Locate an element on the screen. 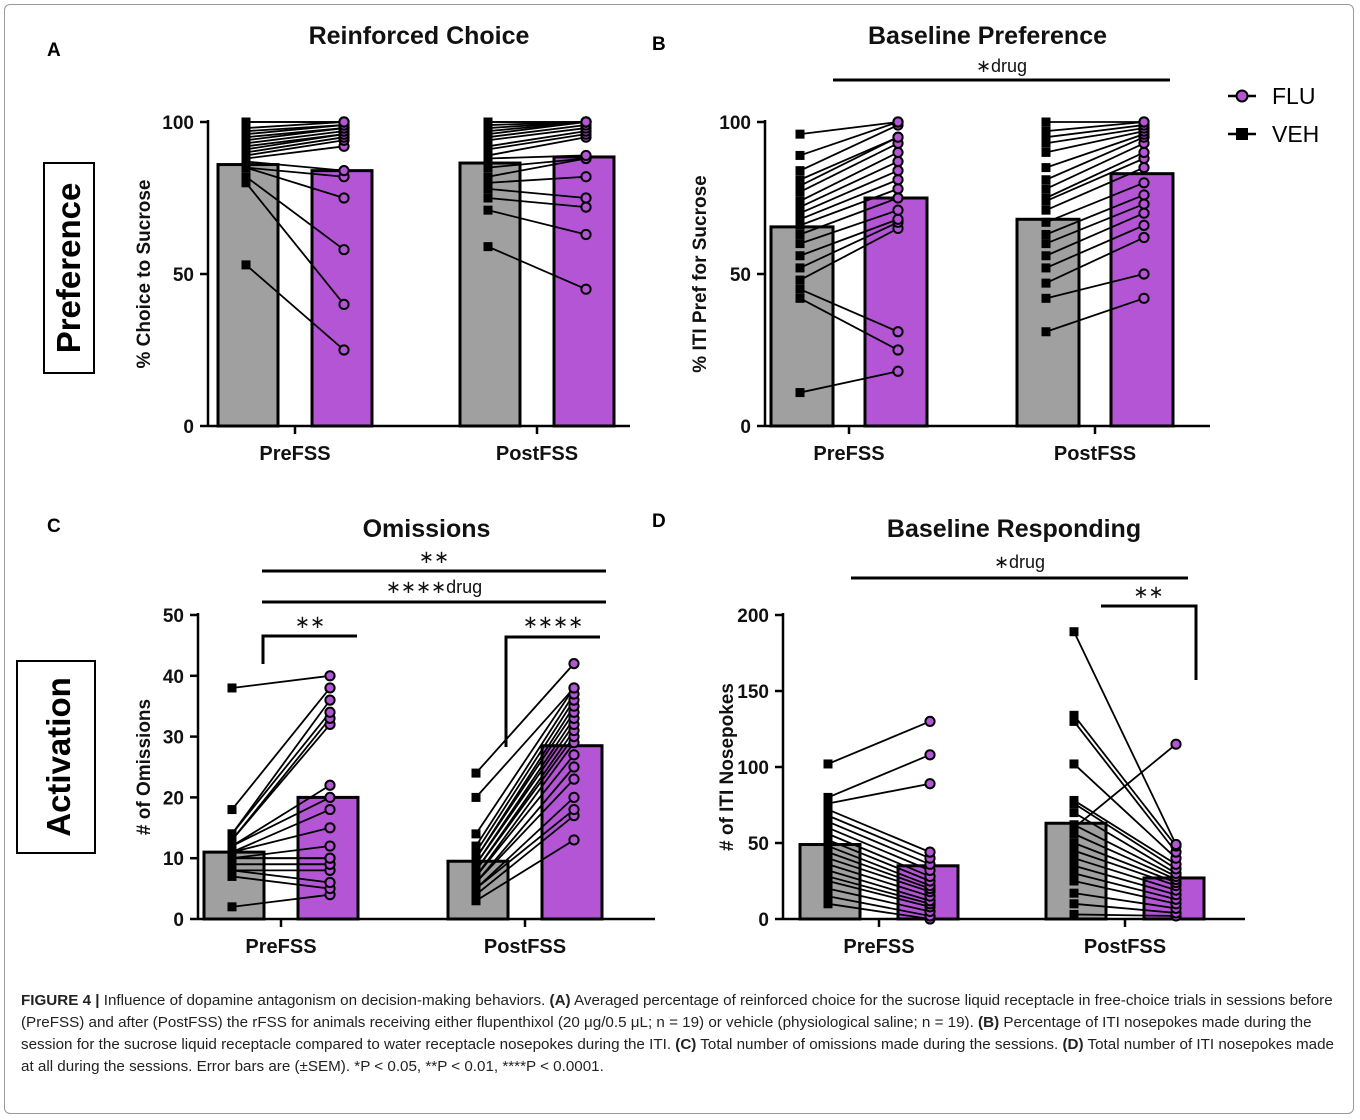 Image resolution: width=1360 pixels, height=1120 pixels. caption-b-label: (B) is located at coordinates (989, 1022).